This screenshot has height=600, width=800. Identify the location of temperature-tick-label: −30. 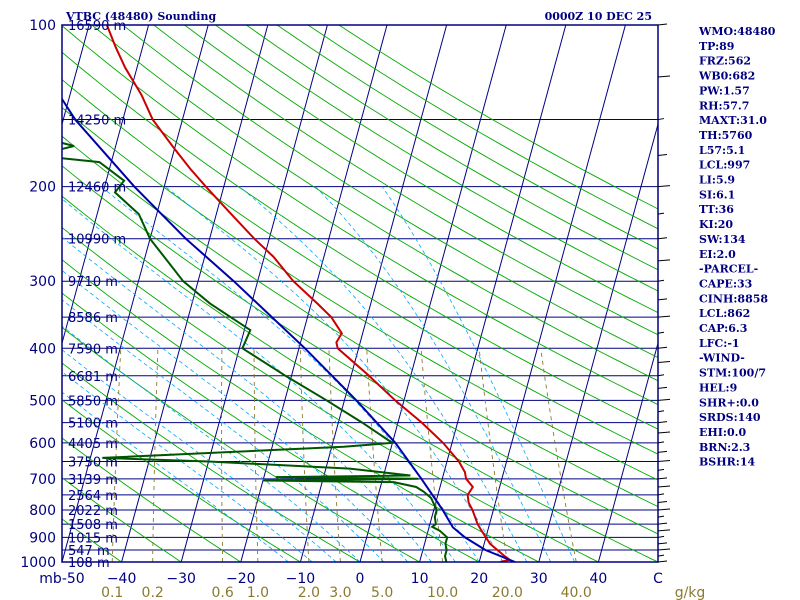
(181, 579).